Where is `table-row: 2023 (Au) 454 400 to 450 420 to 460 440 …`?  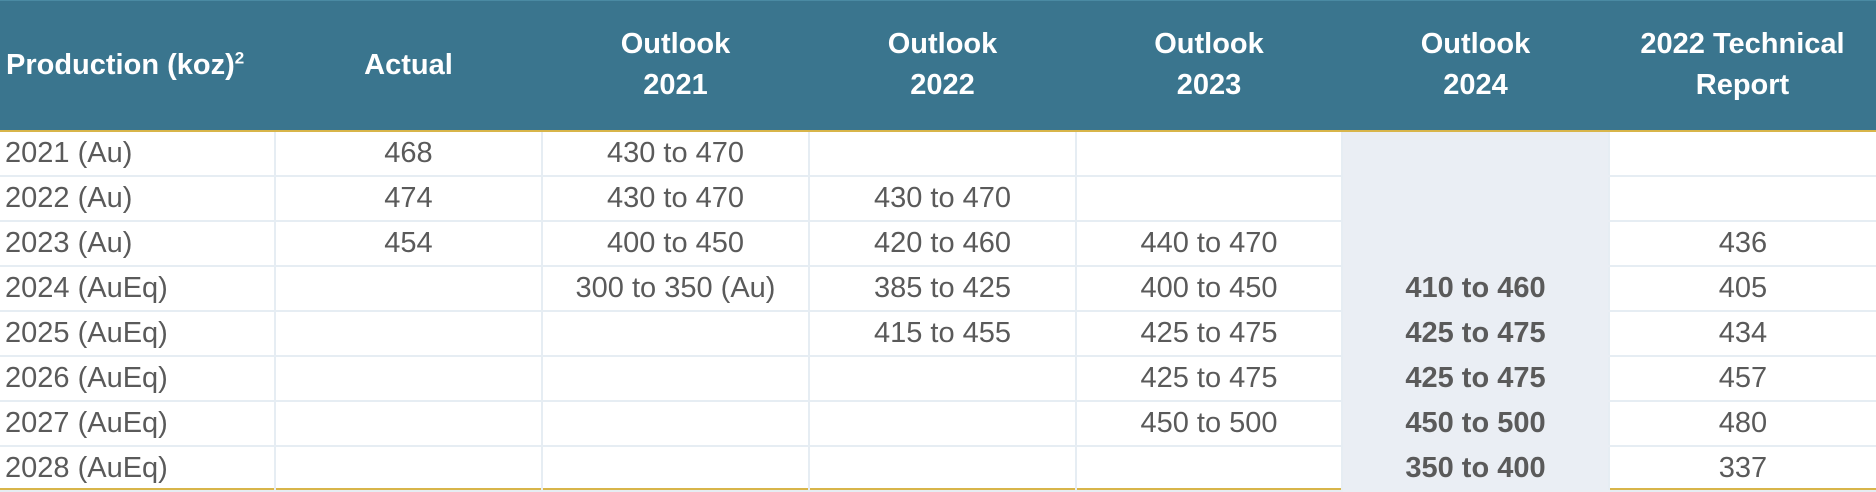 table-row: 2023 (Au) 454 400 to 450 420 to 460 440 … is located at coordinates (938, 243).